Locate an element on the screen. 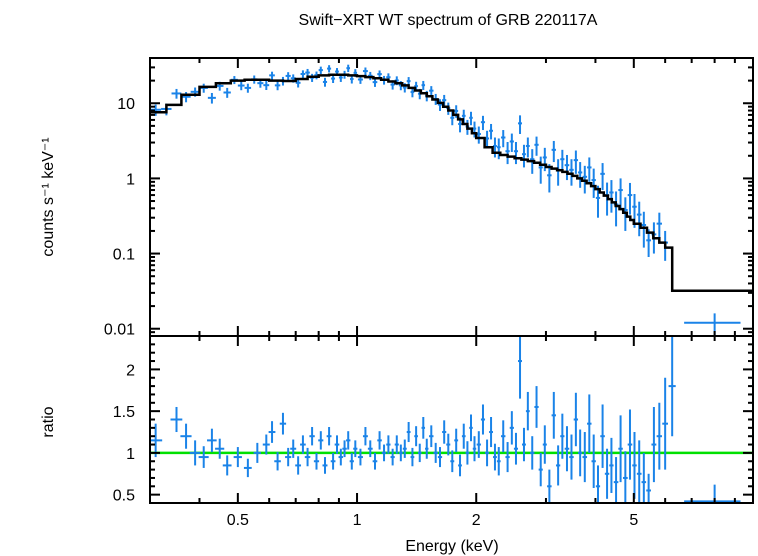  chart-title: Swift−XRT WT spectrum of GRB 220117A is located at coordinates (448, 20).